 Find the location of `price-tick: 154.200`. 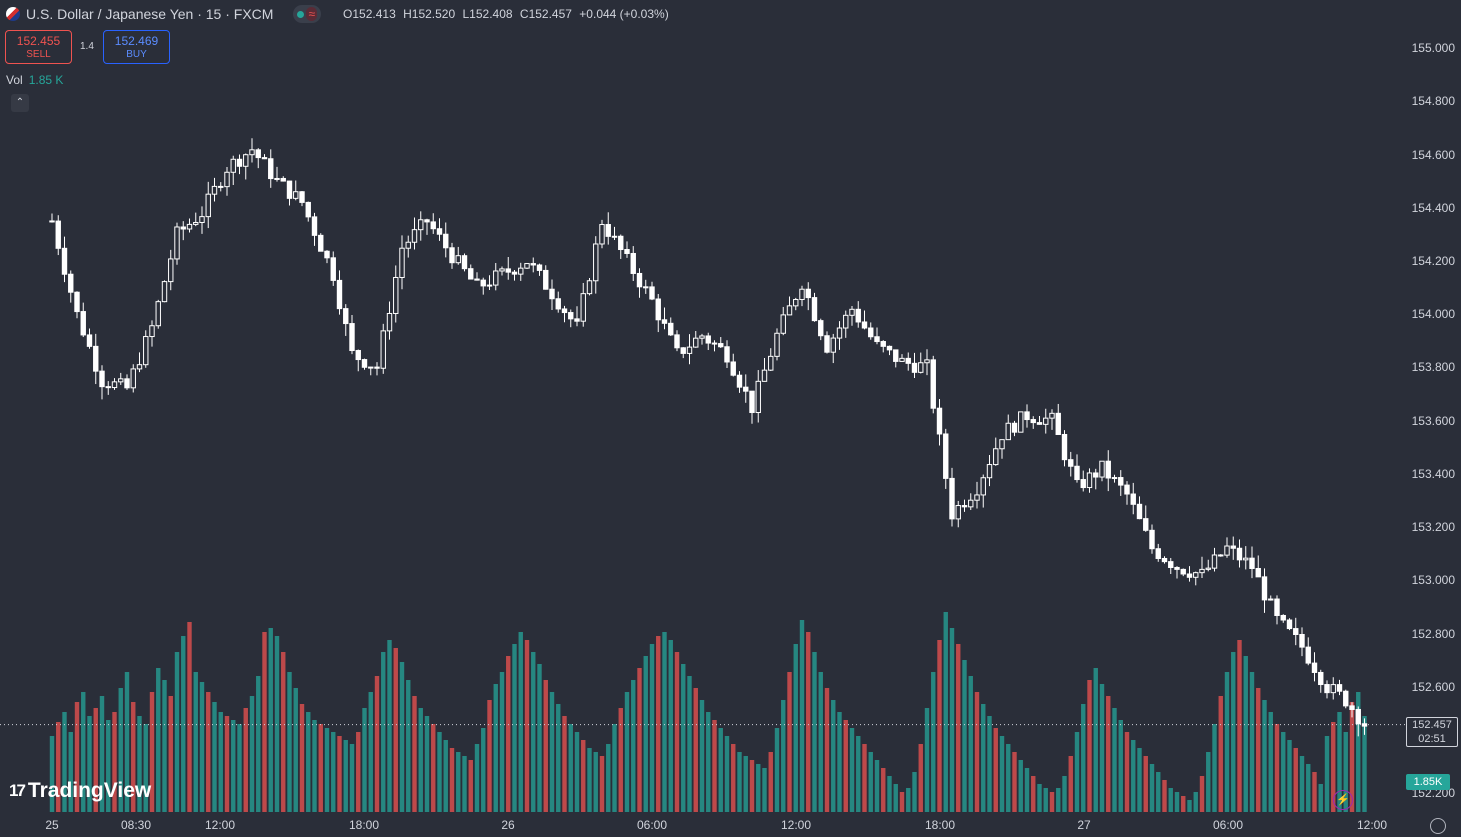

price-tick: 154.200 is located at coordinates (1433, 261).